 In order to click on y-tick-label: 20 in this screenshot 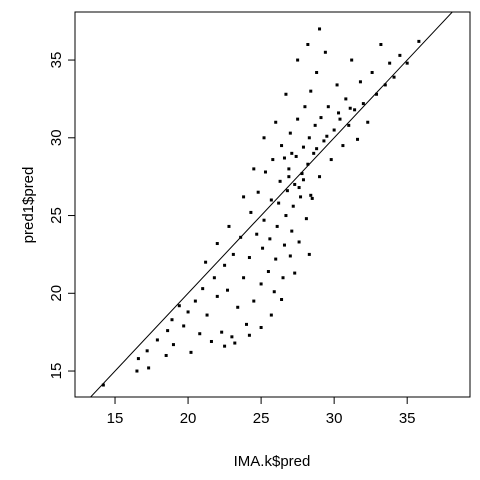, I will do `click(56, 293)`.